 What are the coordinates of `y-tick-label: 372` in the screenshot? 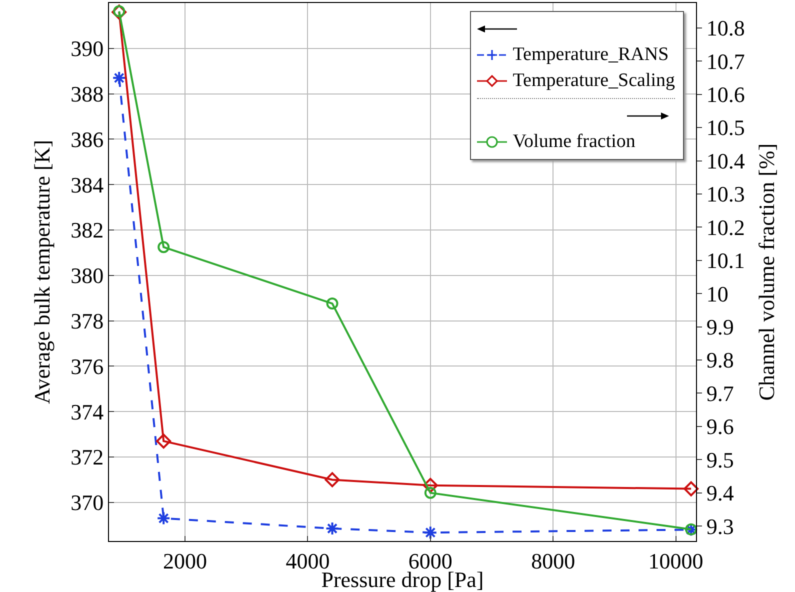 It's located at (87, 457).